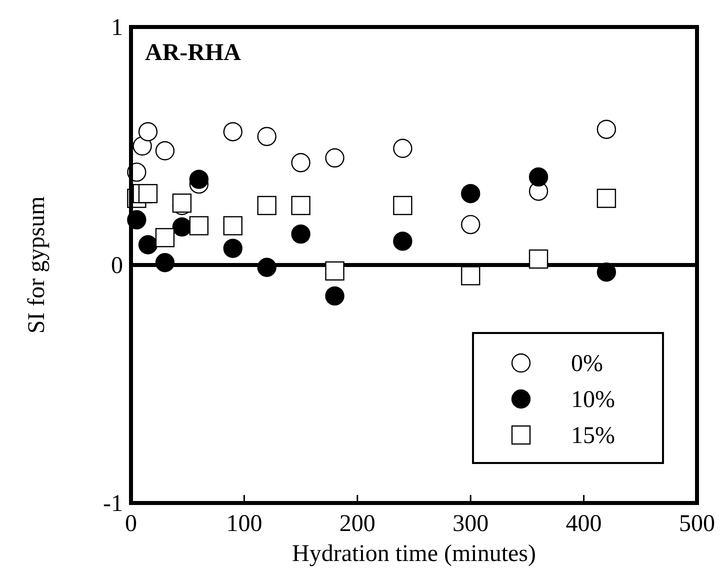 This screenshot has width=724, height=583. What do you see at coordinates (37, 265) in the screenshot?
I see `y-axis-title: SI for gypsum` at bounding box center [37, 265].